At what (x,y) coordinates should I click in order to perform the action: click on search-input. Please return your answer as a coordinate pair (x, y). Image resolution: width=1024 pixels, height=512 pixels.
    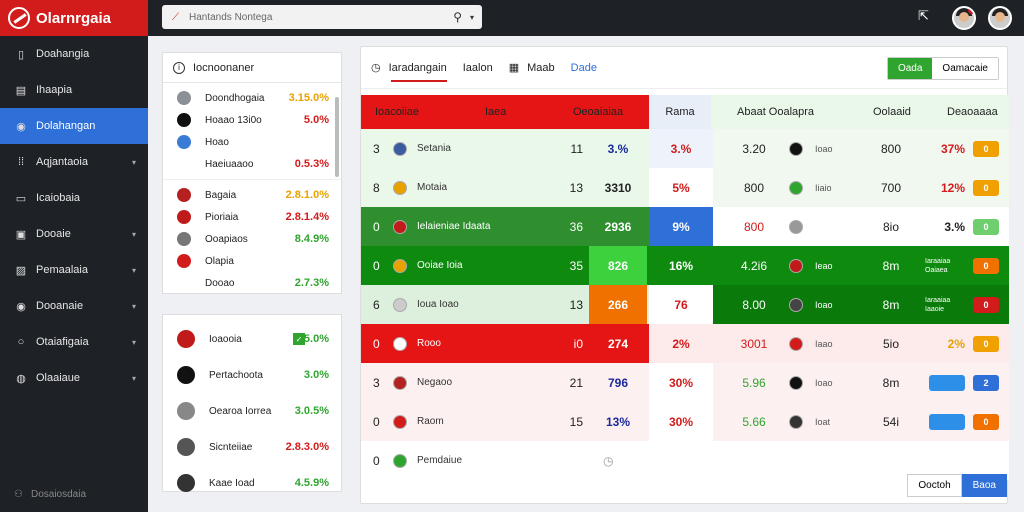
    Looking at the image, I should click on (321, 17).